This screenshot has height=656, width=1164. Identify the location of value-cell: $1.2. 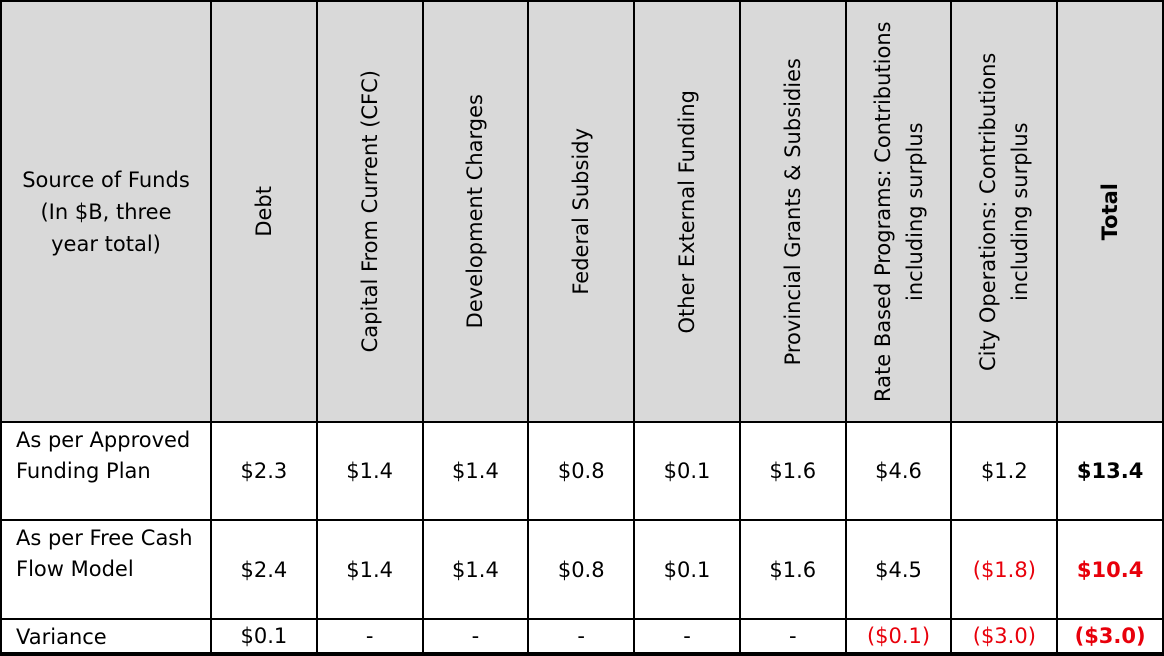
(1004, 471).